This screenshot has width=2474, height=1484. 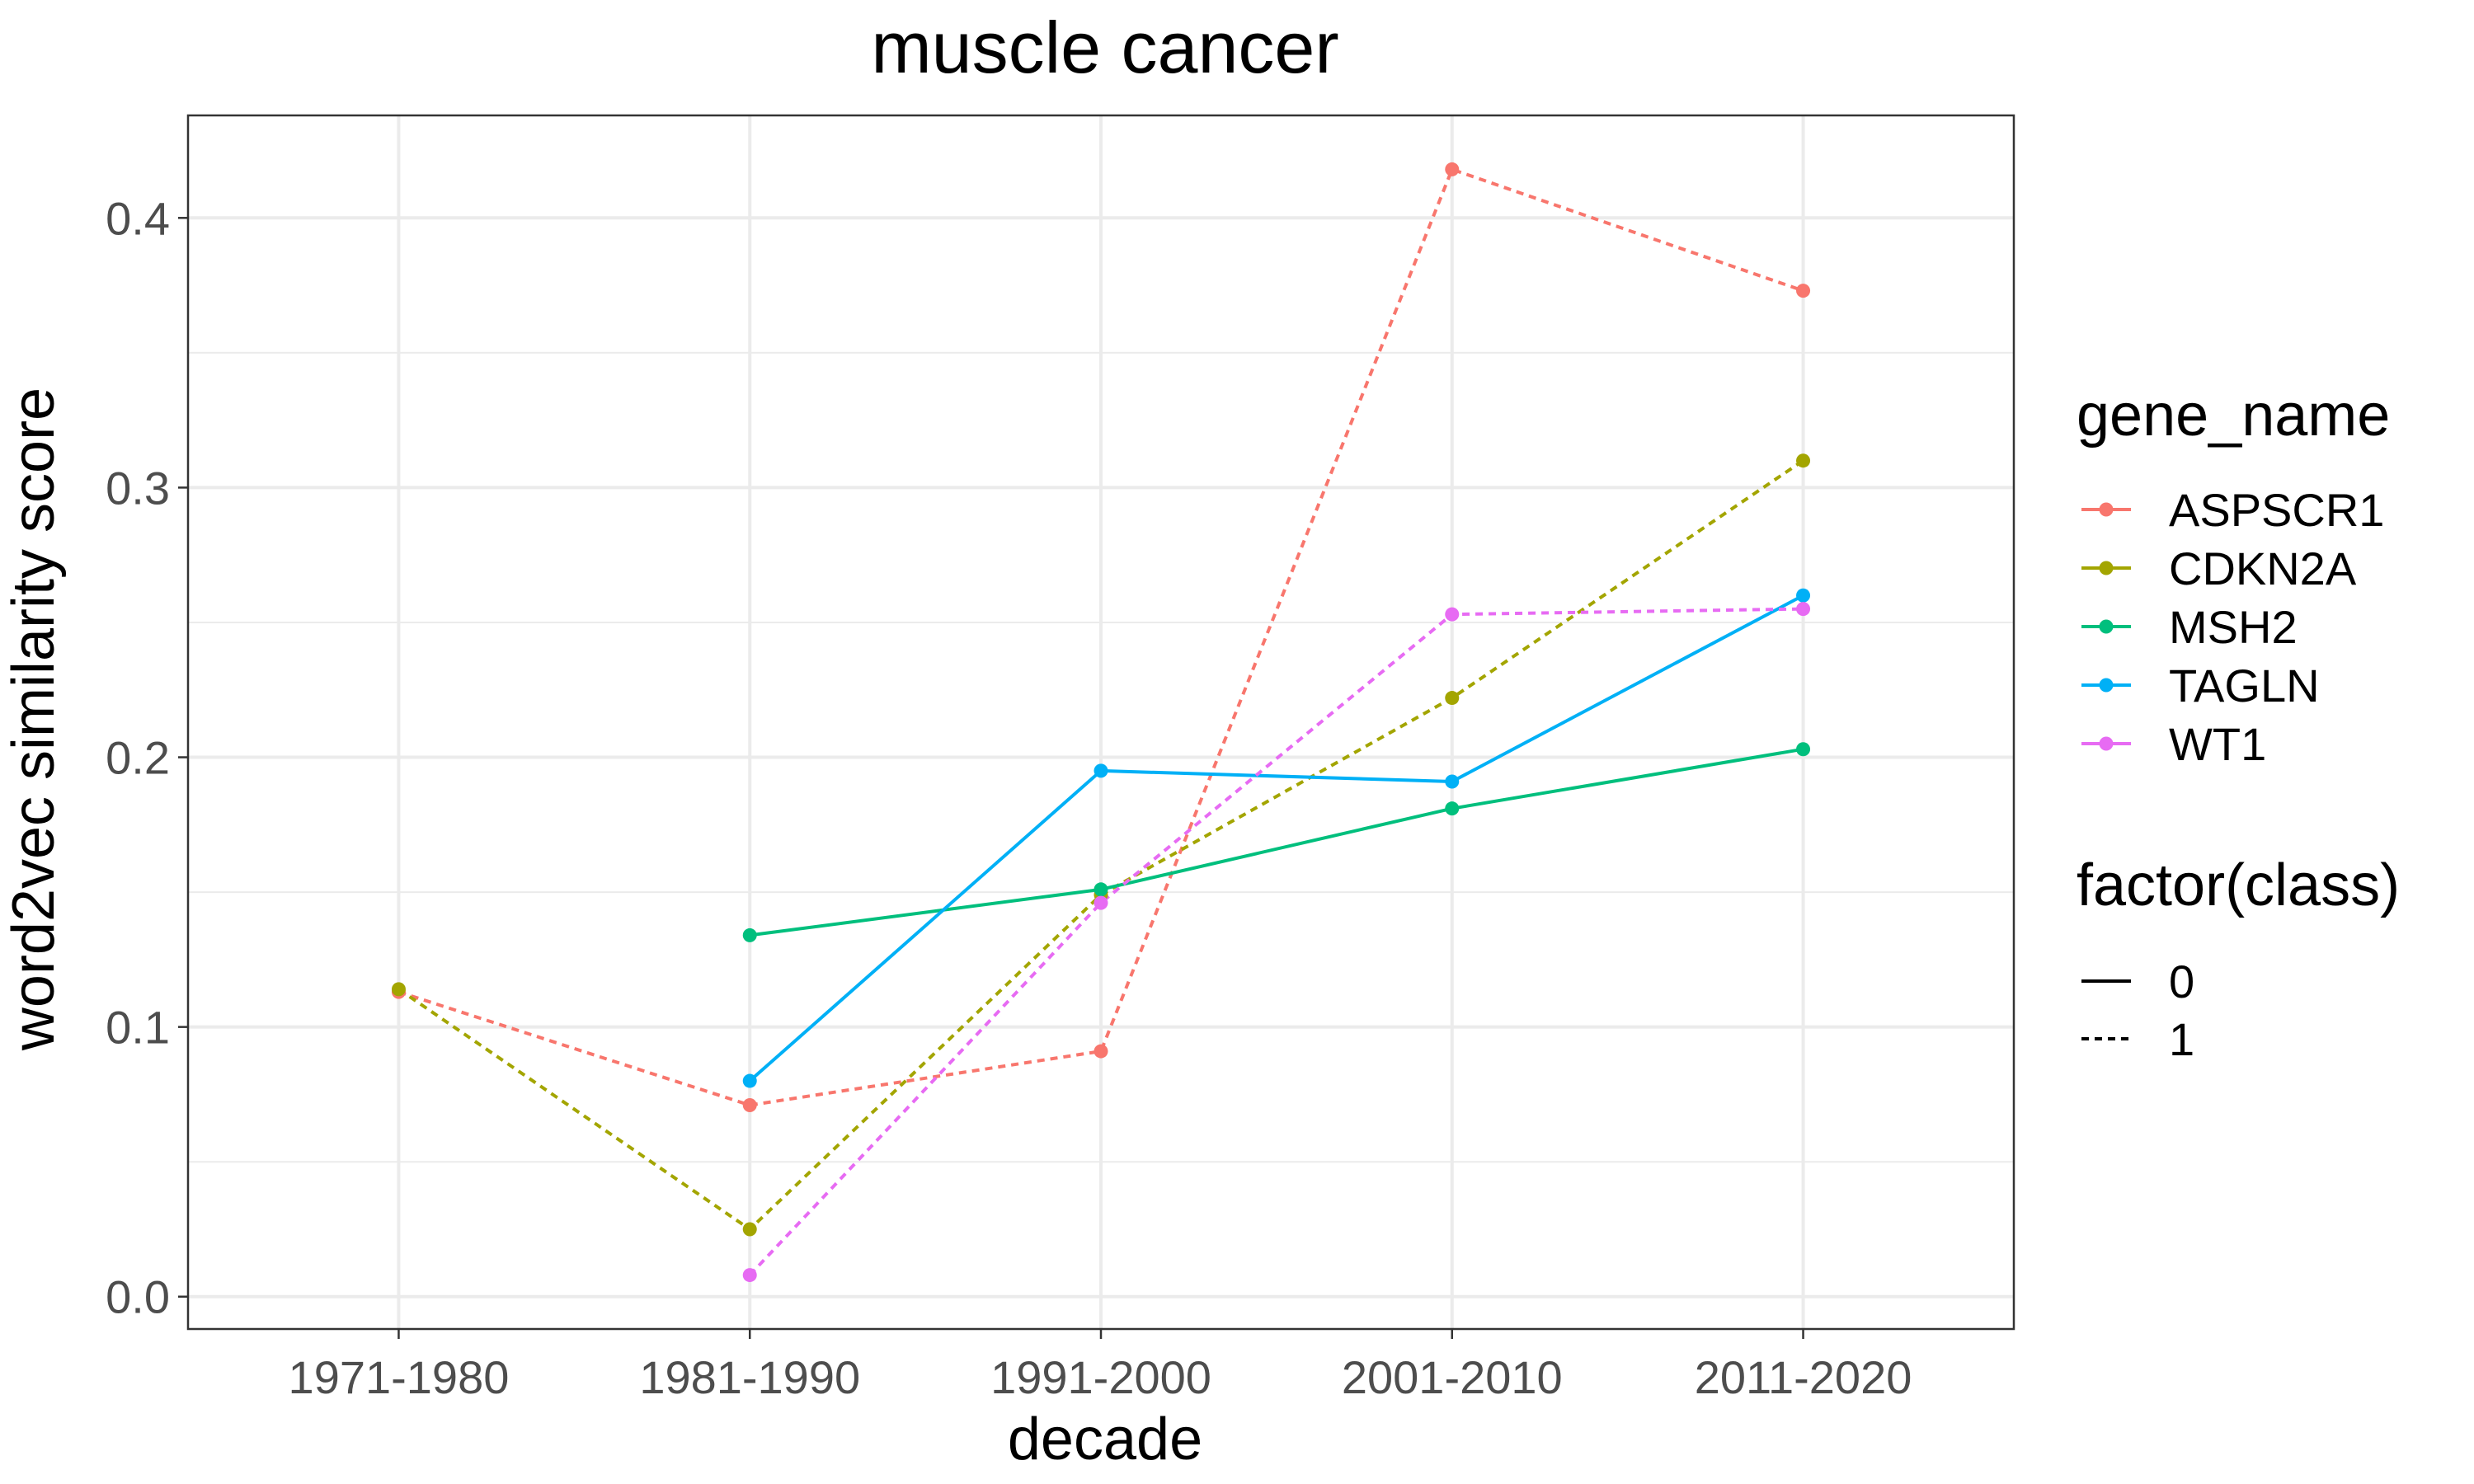 What do you see at coordinates (2263, 568) in the screenshot?
I see `legend-label-cdkn2a: CDKN2A` at bounding box center [2263, 568].